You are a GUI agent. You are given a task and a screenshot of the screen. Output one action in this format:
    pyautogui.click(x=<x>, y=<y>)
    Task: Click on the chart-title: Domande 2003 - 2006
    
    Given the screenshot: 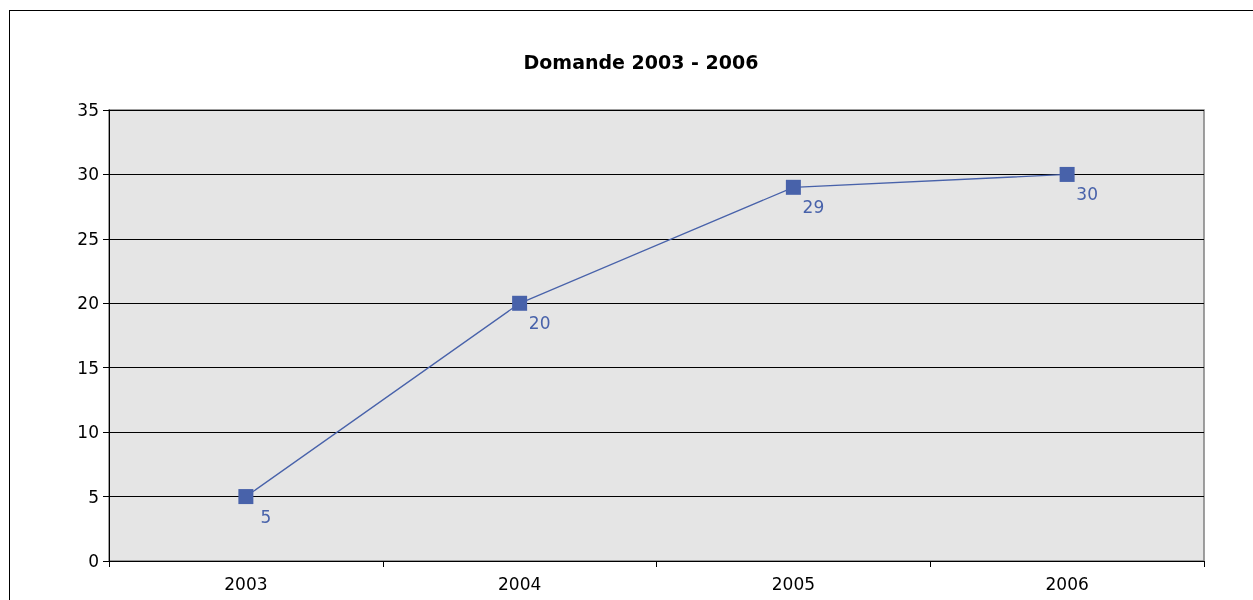 What is the action you would take?
    pyautogui.click(x=641, y=61)
    